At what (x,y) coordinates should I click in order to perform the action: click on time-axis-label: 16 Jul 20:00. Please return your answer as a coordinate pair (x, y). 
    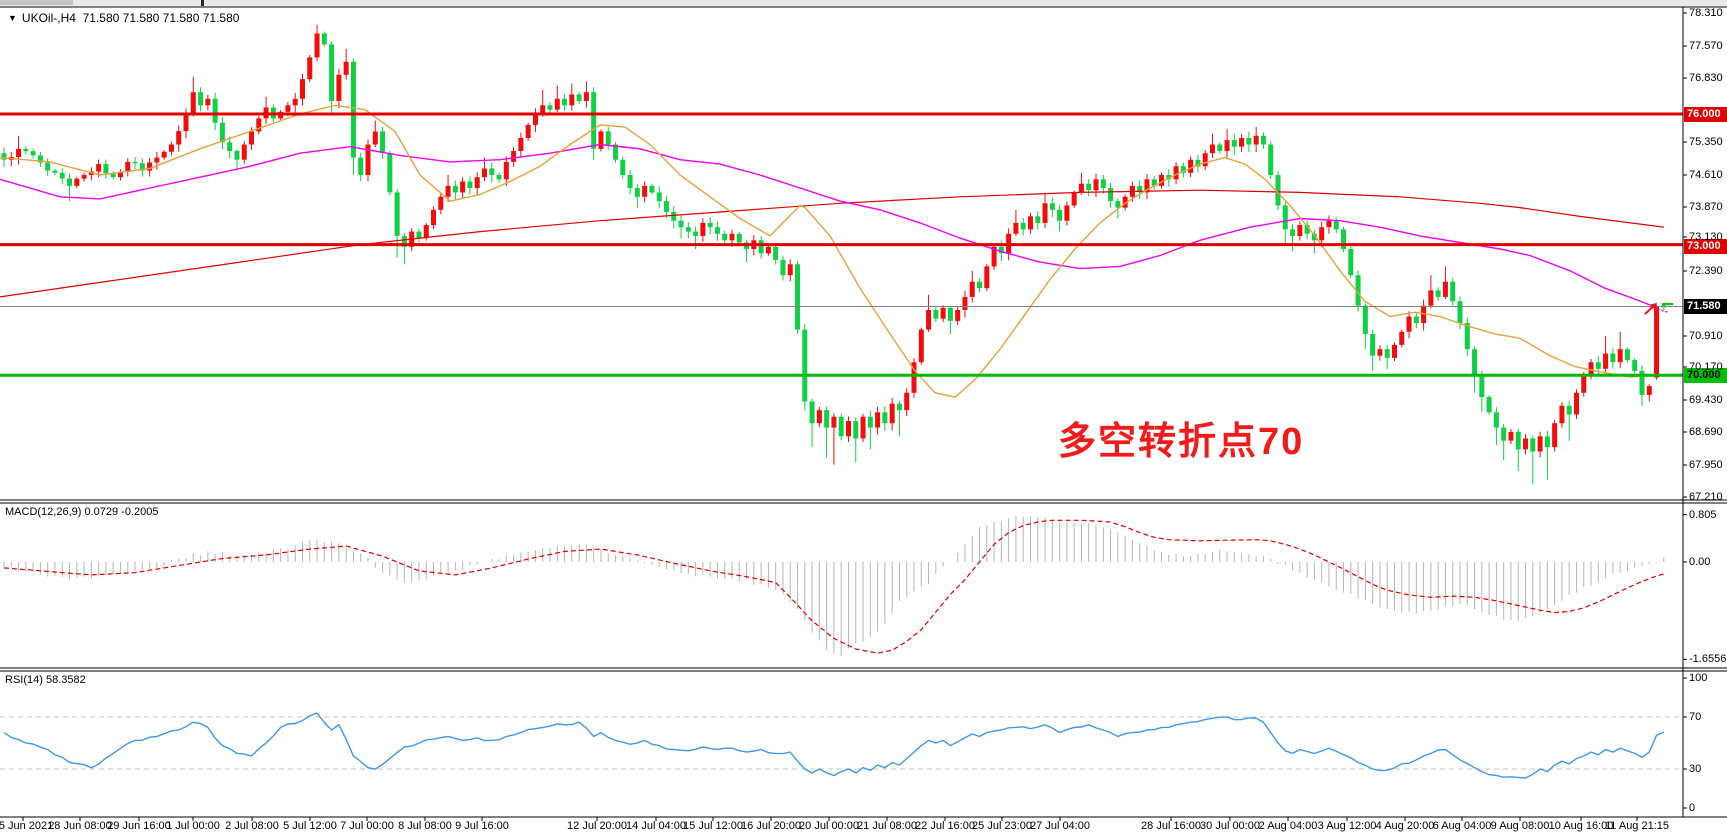
    Looking at the image, I should click on (771, 826).